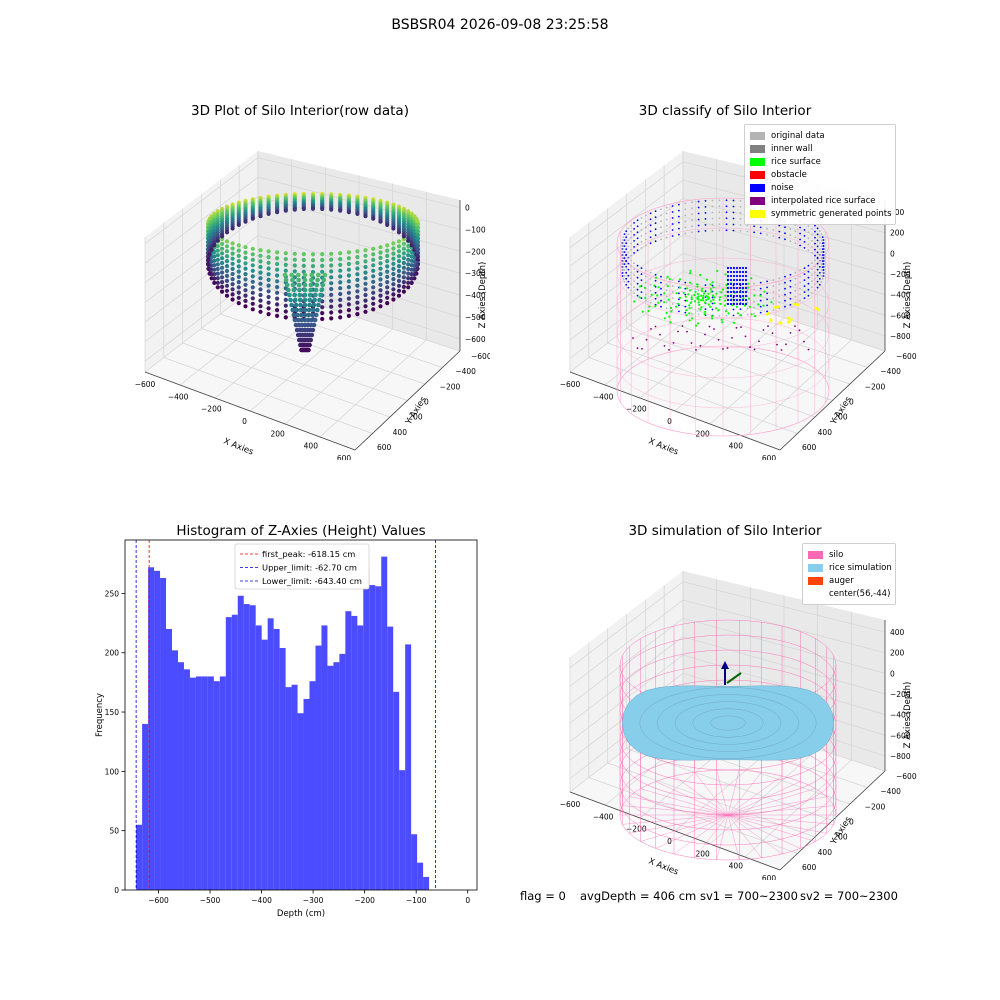 The width and height of the screenshot is (1000, 1000). I want to click on silo-floor-spoke, so click(722, 837).